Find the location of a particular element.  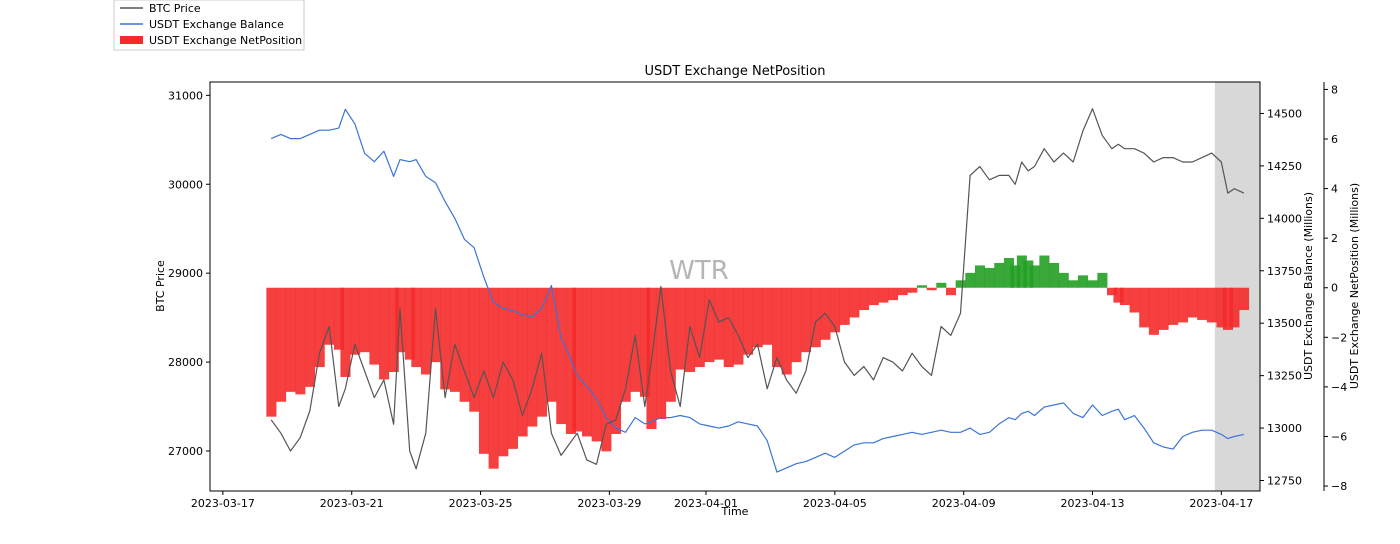

netpos-tick-label: 8 is located at coordinates (1334, 89).